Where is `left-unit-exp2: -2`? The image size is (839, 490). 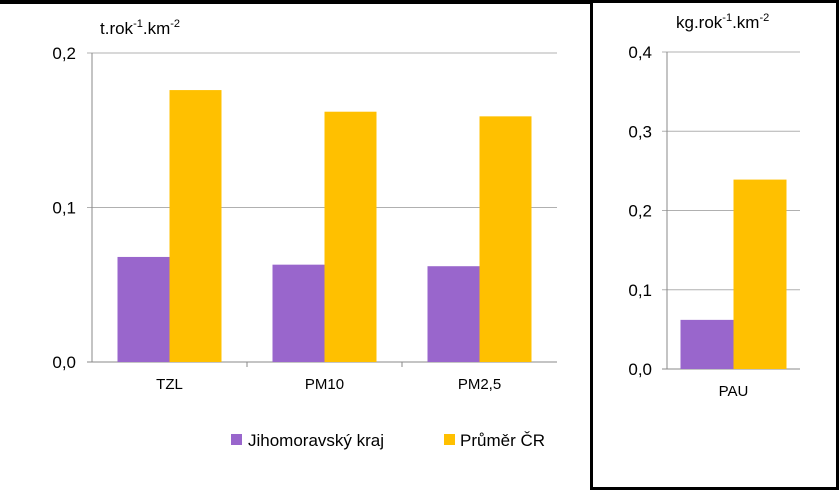 left-unit-exp2: -2 is located at coordinates (175, 24).